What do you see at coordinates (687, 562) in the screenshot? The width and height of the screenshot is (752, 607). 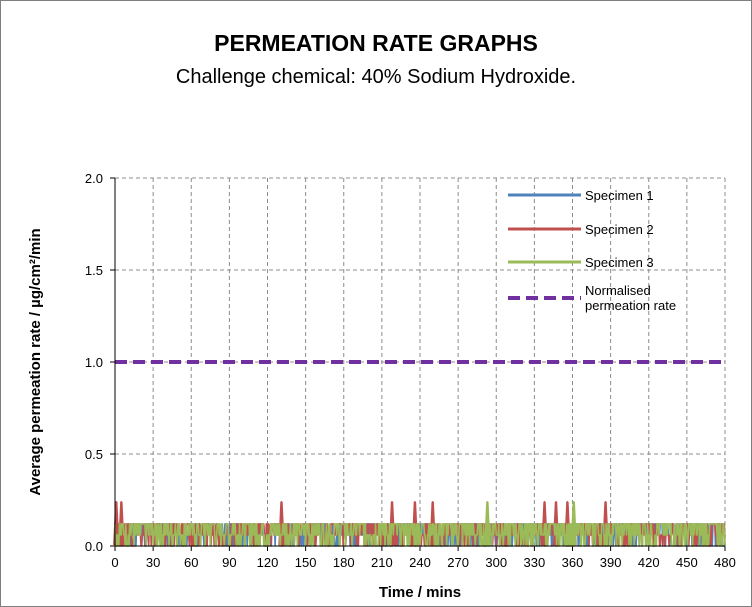 I see `x-tick-label: 450` at bounding box center [687, 562].